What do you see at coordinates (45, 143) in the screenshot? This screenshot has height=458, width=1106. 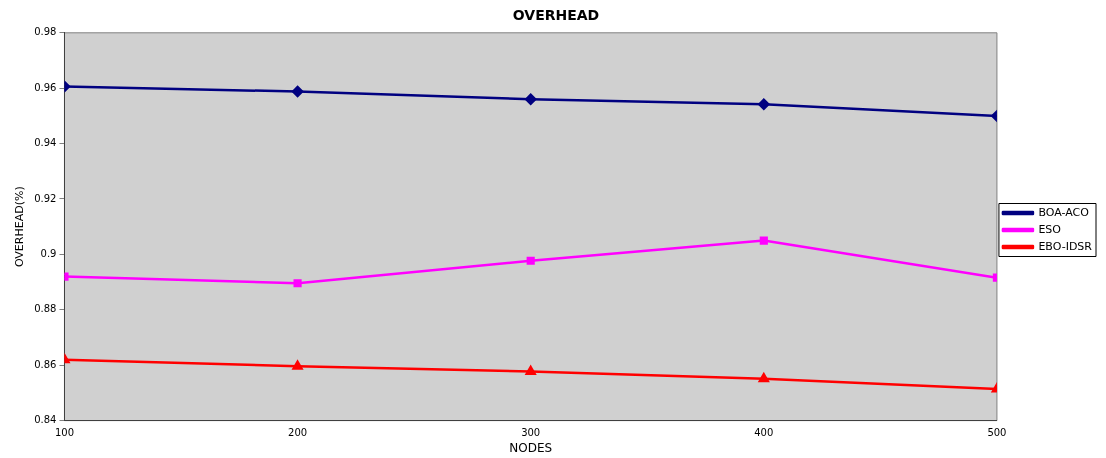 I see `y-tick-label: 0.94` at bounding box center [45, 143].